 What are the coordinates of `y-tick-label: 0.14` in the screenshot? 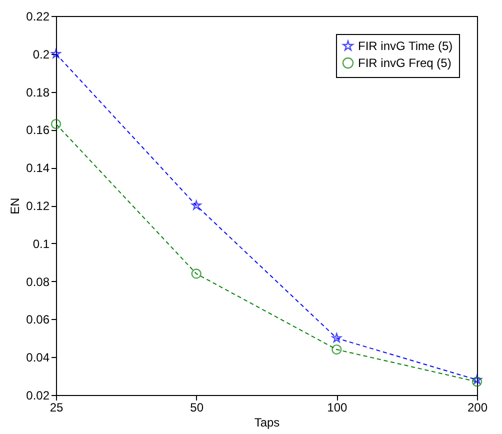 It's located at (38, 168).